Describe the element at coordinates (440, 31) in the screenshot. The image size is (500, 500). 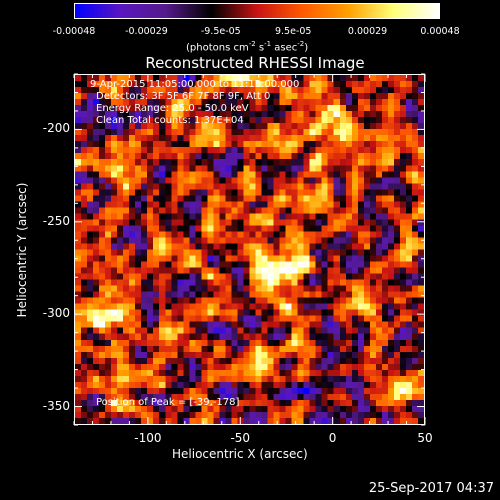
I see `colorbar-tick-label: 0.00048` at that location.